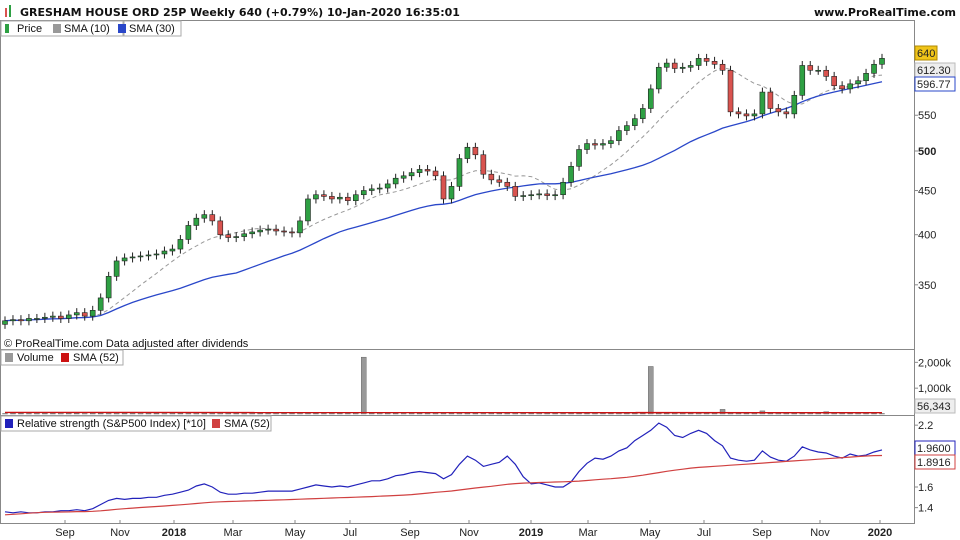 This screenshot has height=540, width=960. What do you see at coordinates (880, 533) in the screenshot?
I see `x-axis-label: 2020` at bounding box center [880, 533].